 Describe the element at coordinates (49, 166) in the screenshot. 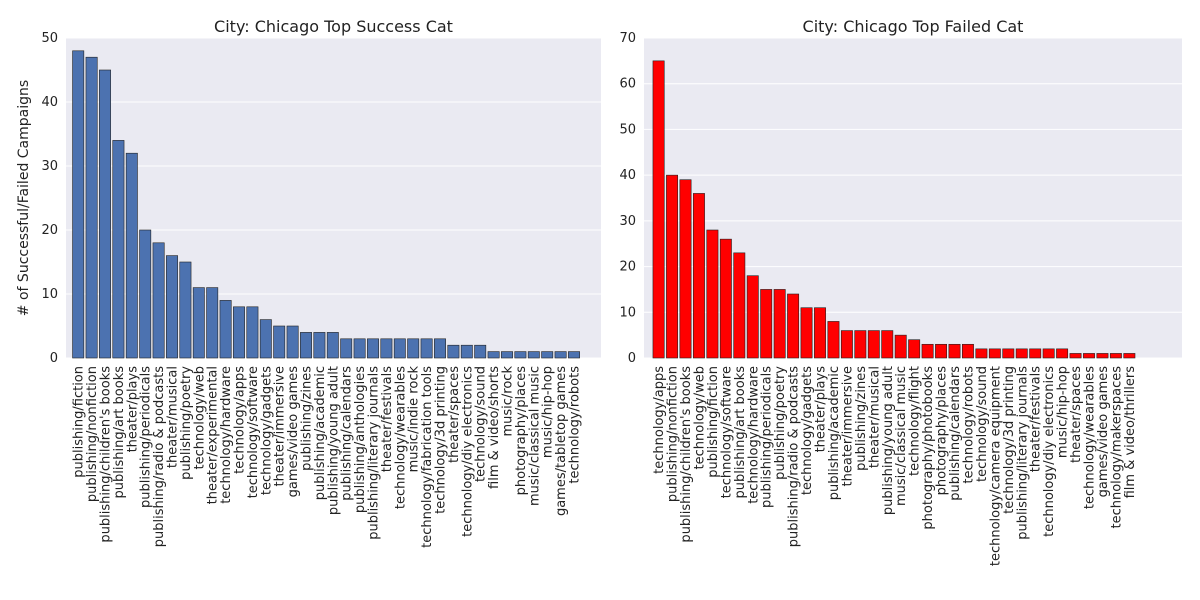

I see `success-y-tick-label: 30` at that location.